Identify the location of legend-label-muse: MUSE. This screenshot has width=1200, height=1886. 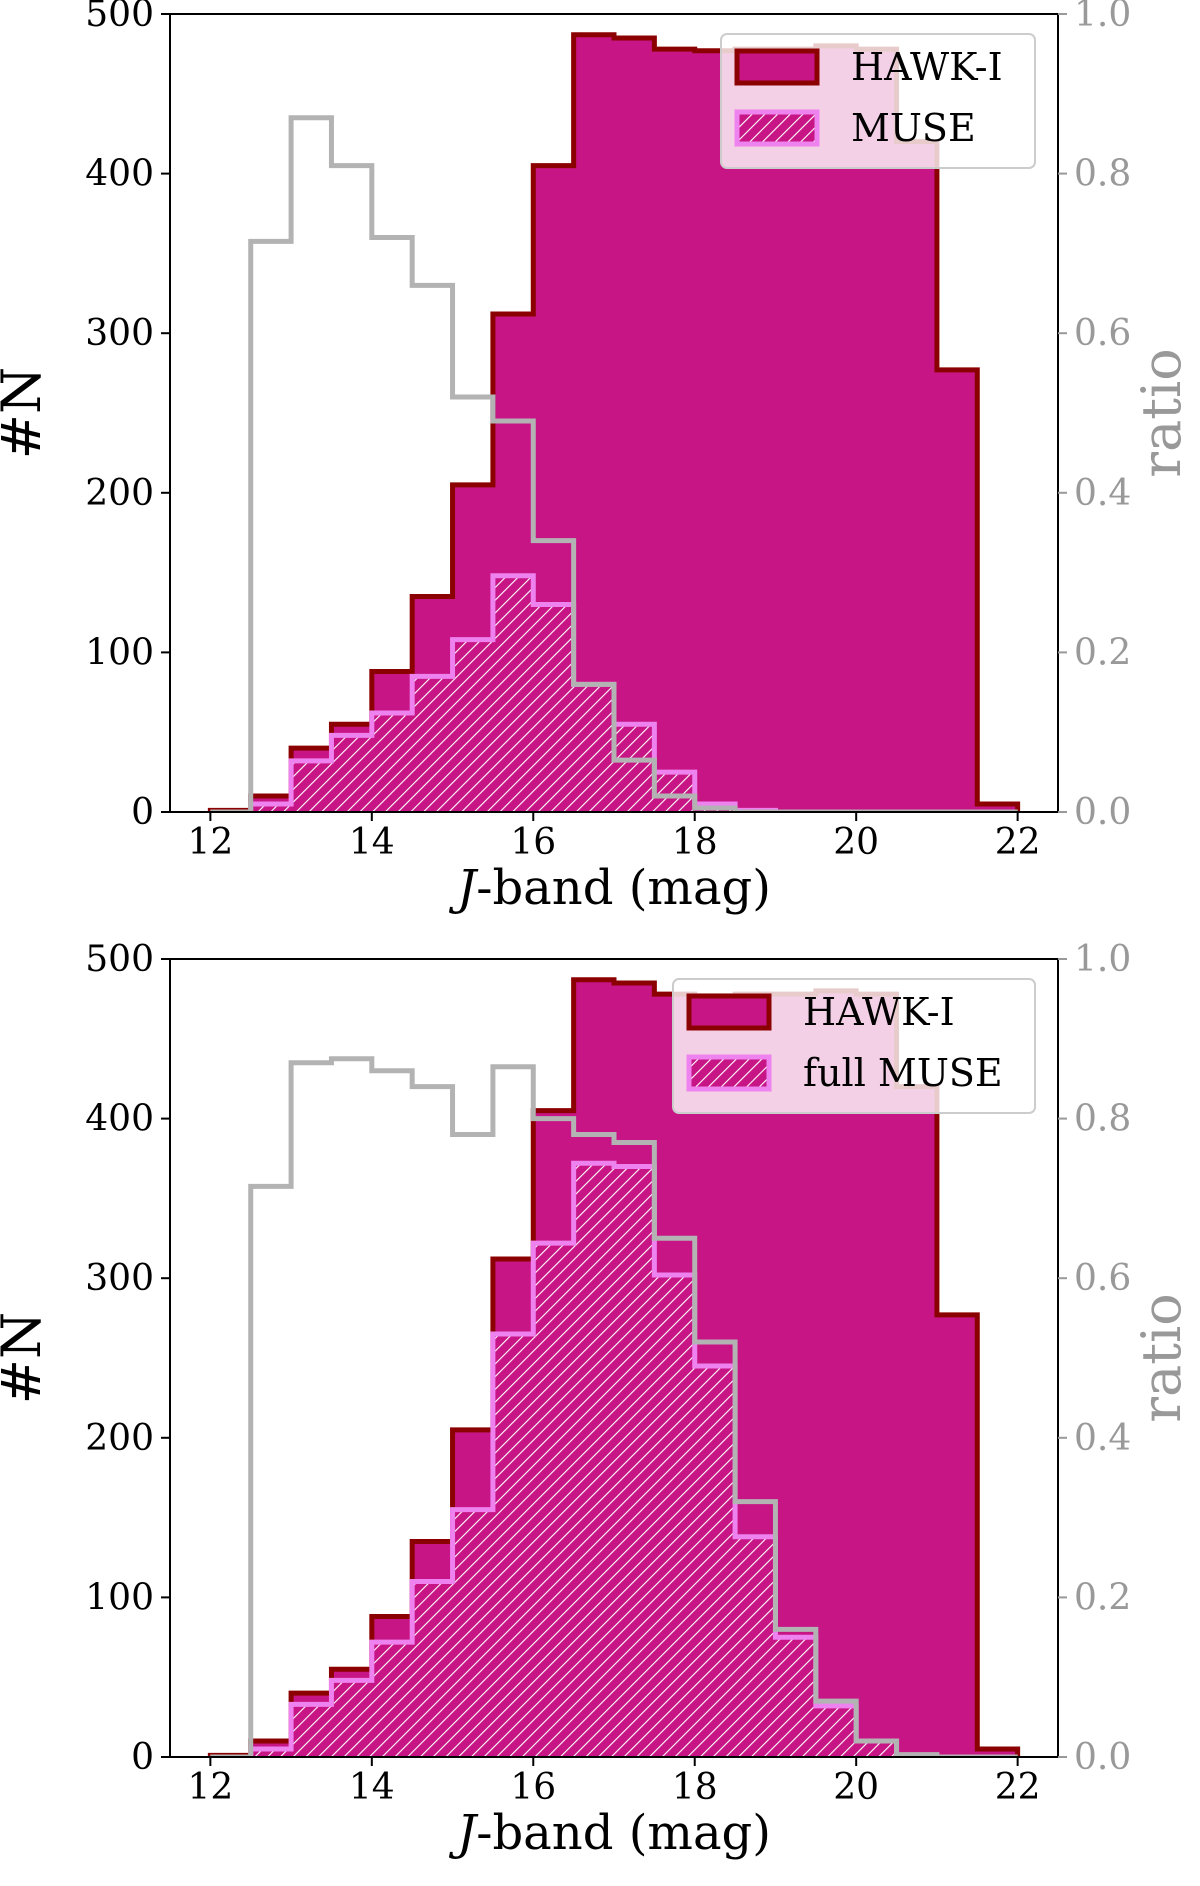
(913, 128).